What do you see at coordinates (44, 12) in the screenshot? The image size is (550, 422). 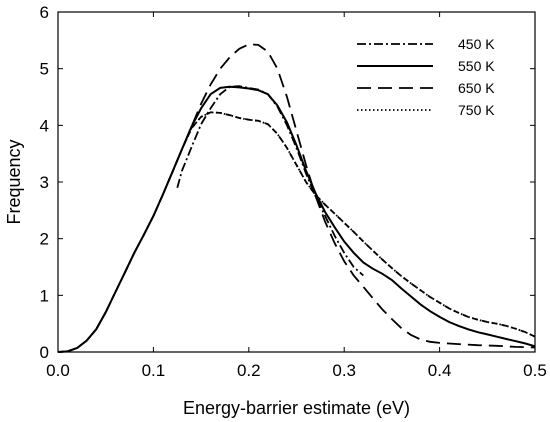 I see `y-tick-label-6: 6` at bounding box center [44, 12].